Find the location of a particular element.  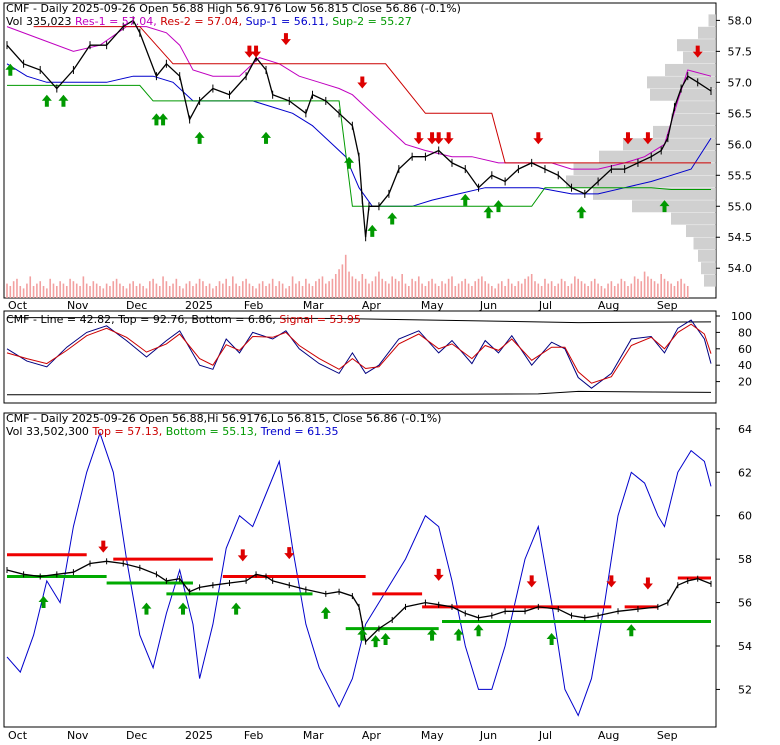

price-ytick-label: 56.5 is located at coordinates (740, 113).